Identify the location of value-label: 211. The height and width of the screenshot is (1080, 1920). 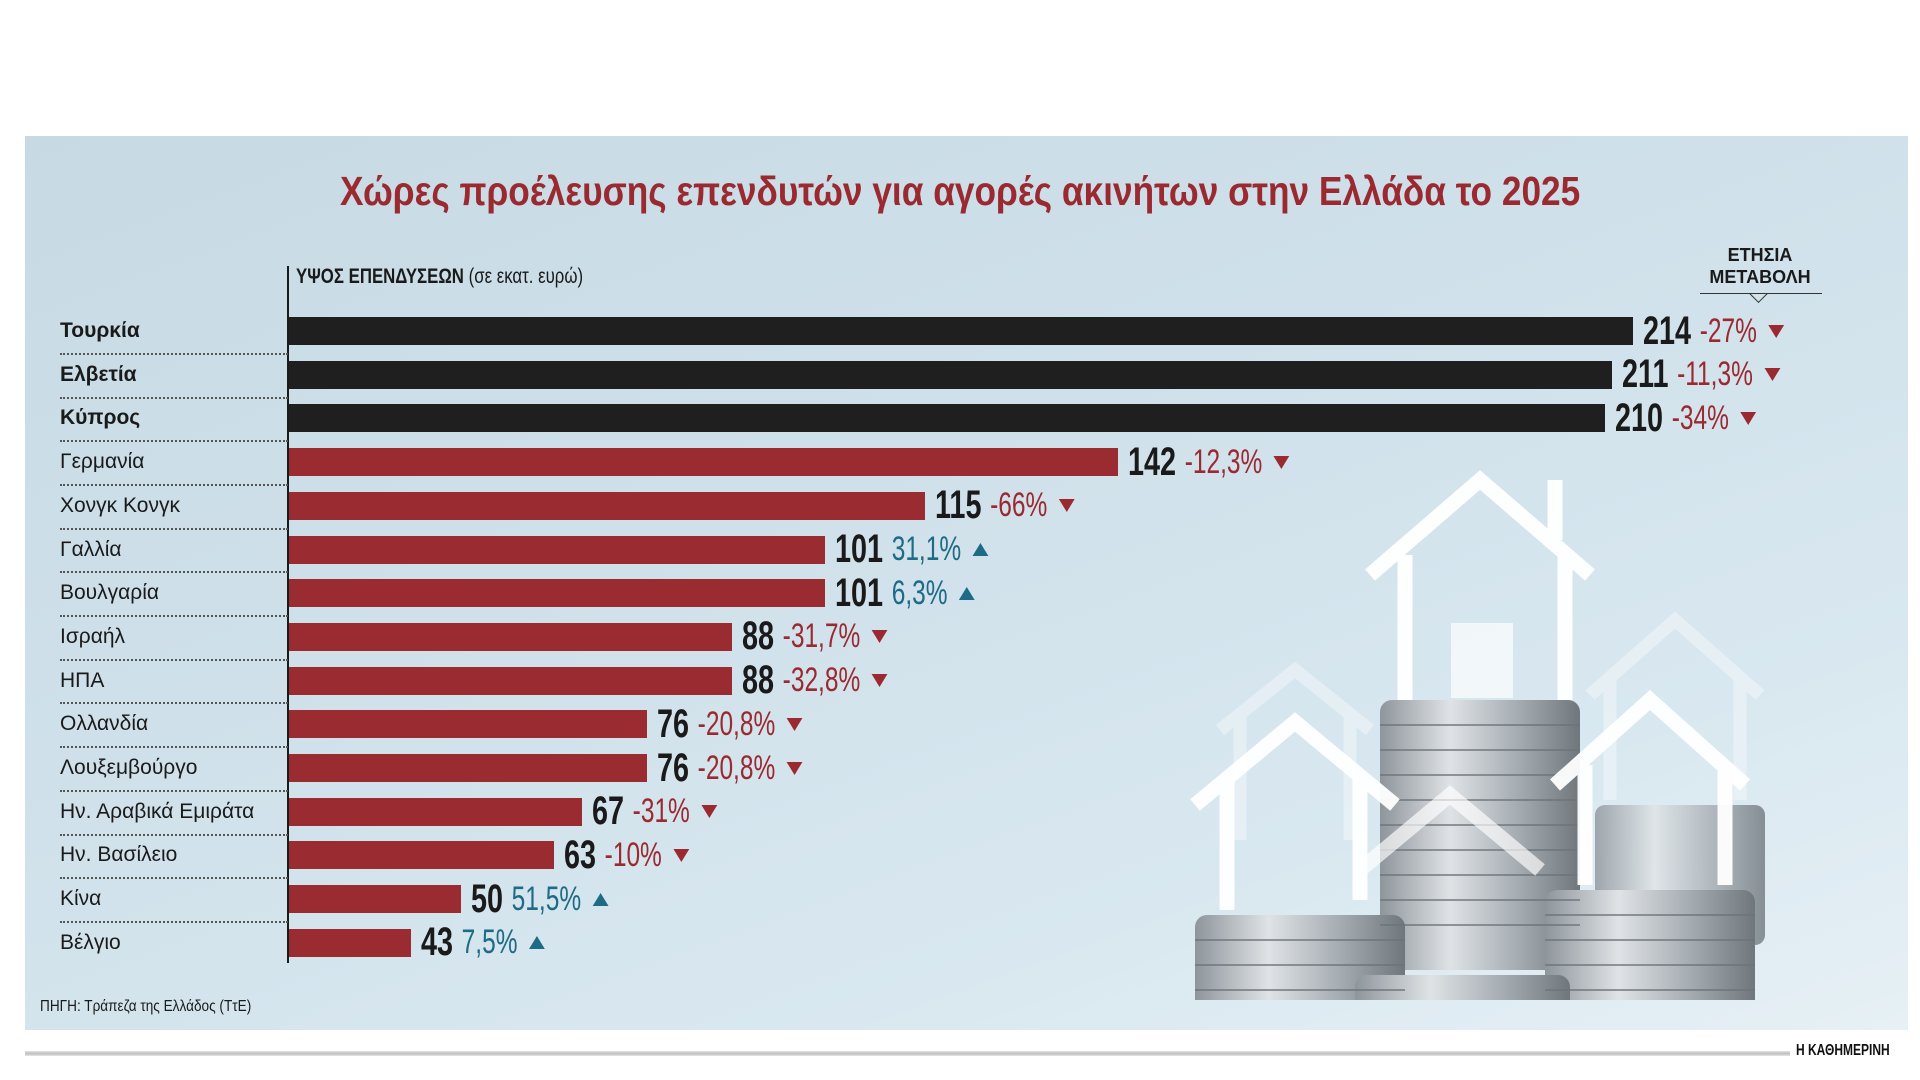
(1645, 374).